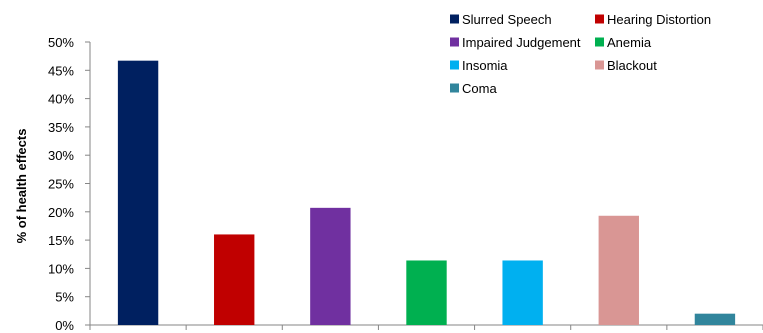  Describe the element at coordinates (426, 327) in the screenshot. I see `x-axis` at that location.